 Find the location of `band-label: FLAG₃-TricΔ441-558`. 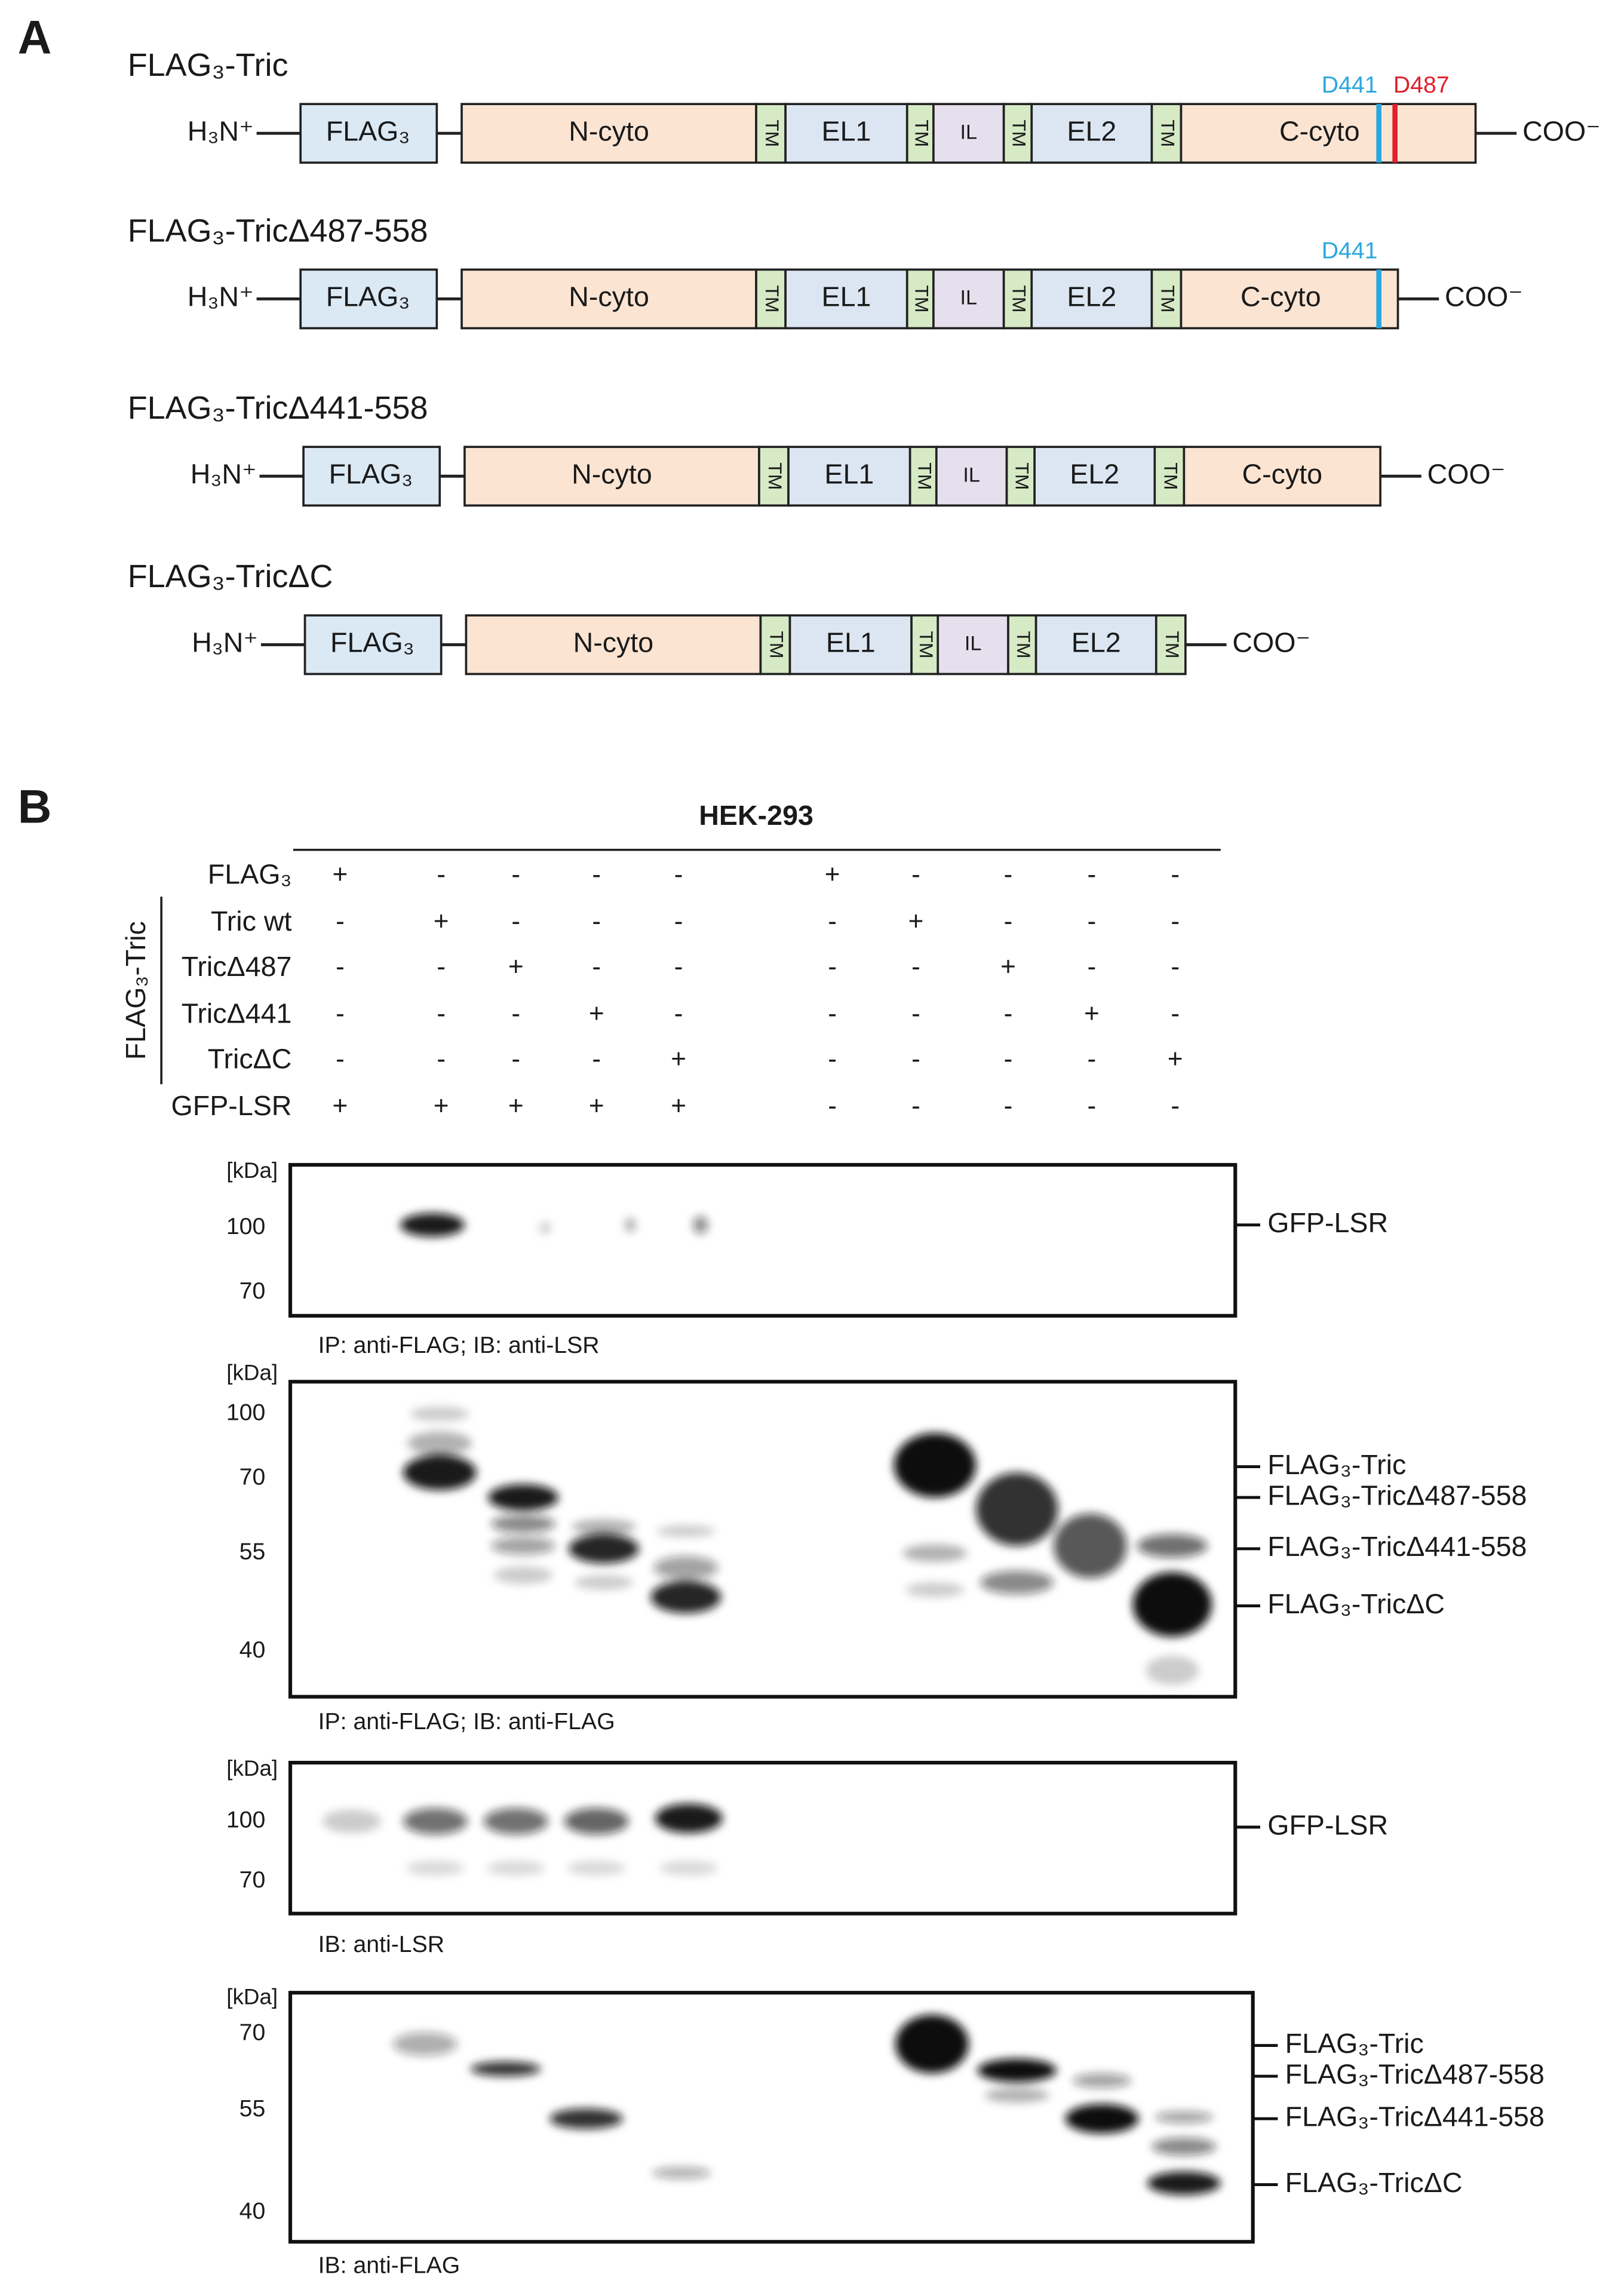

band-label: FLAG₃-TricΔ441-558 is located at coordinates (1415, 2116).